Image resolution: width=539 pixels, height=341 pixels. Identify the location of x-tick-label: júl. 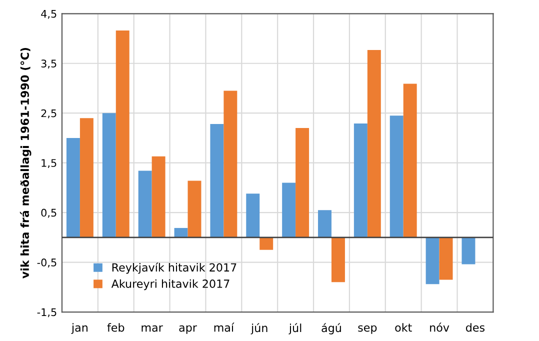
(295, 328).